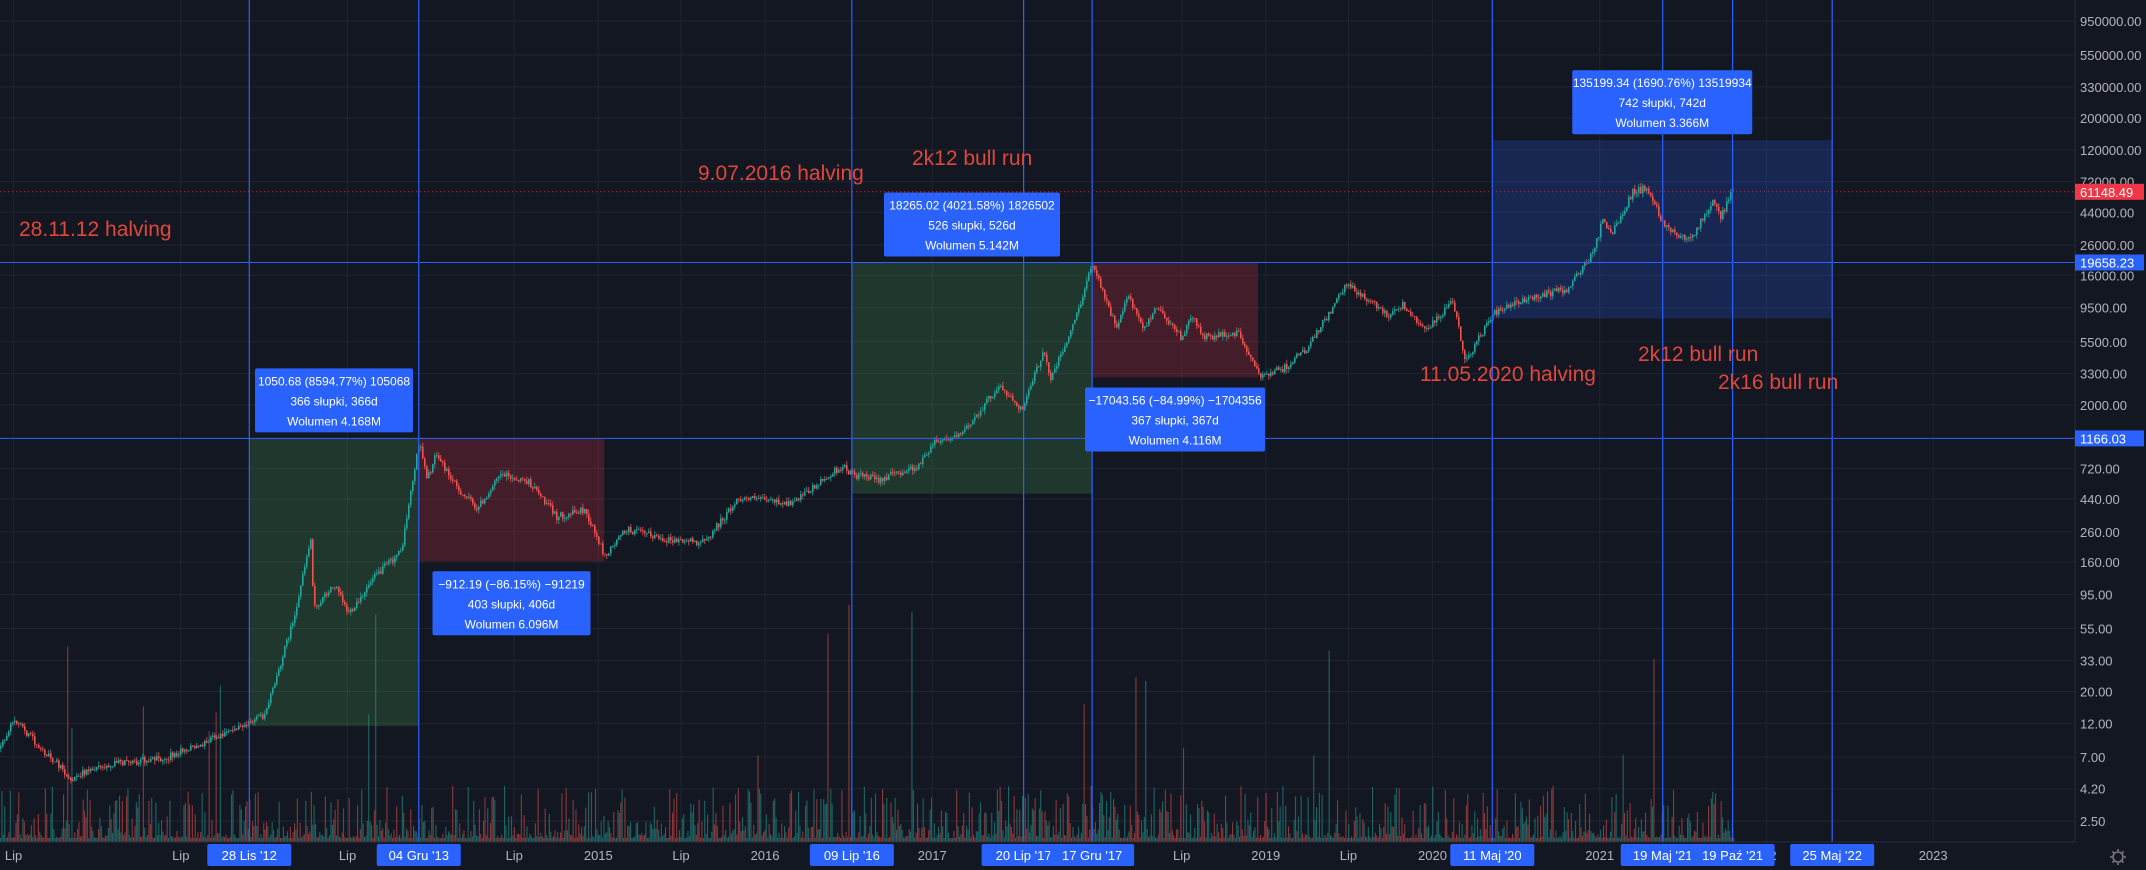  Describe the element at coordinates (2118, 857) in the screenshot. I see `settings-gear-icon` at that location.